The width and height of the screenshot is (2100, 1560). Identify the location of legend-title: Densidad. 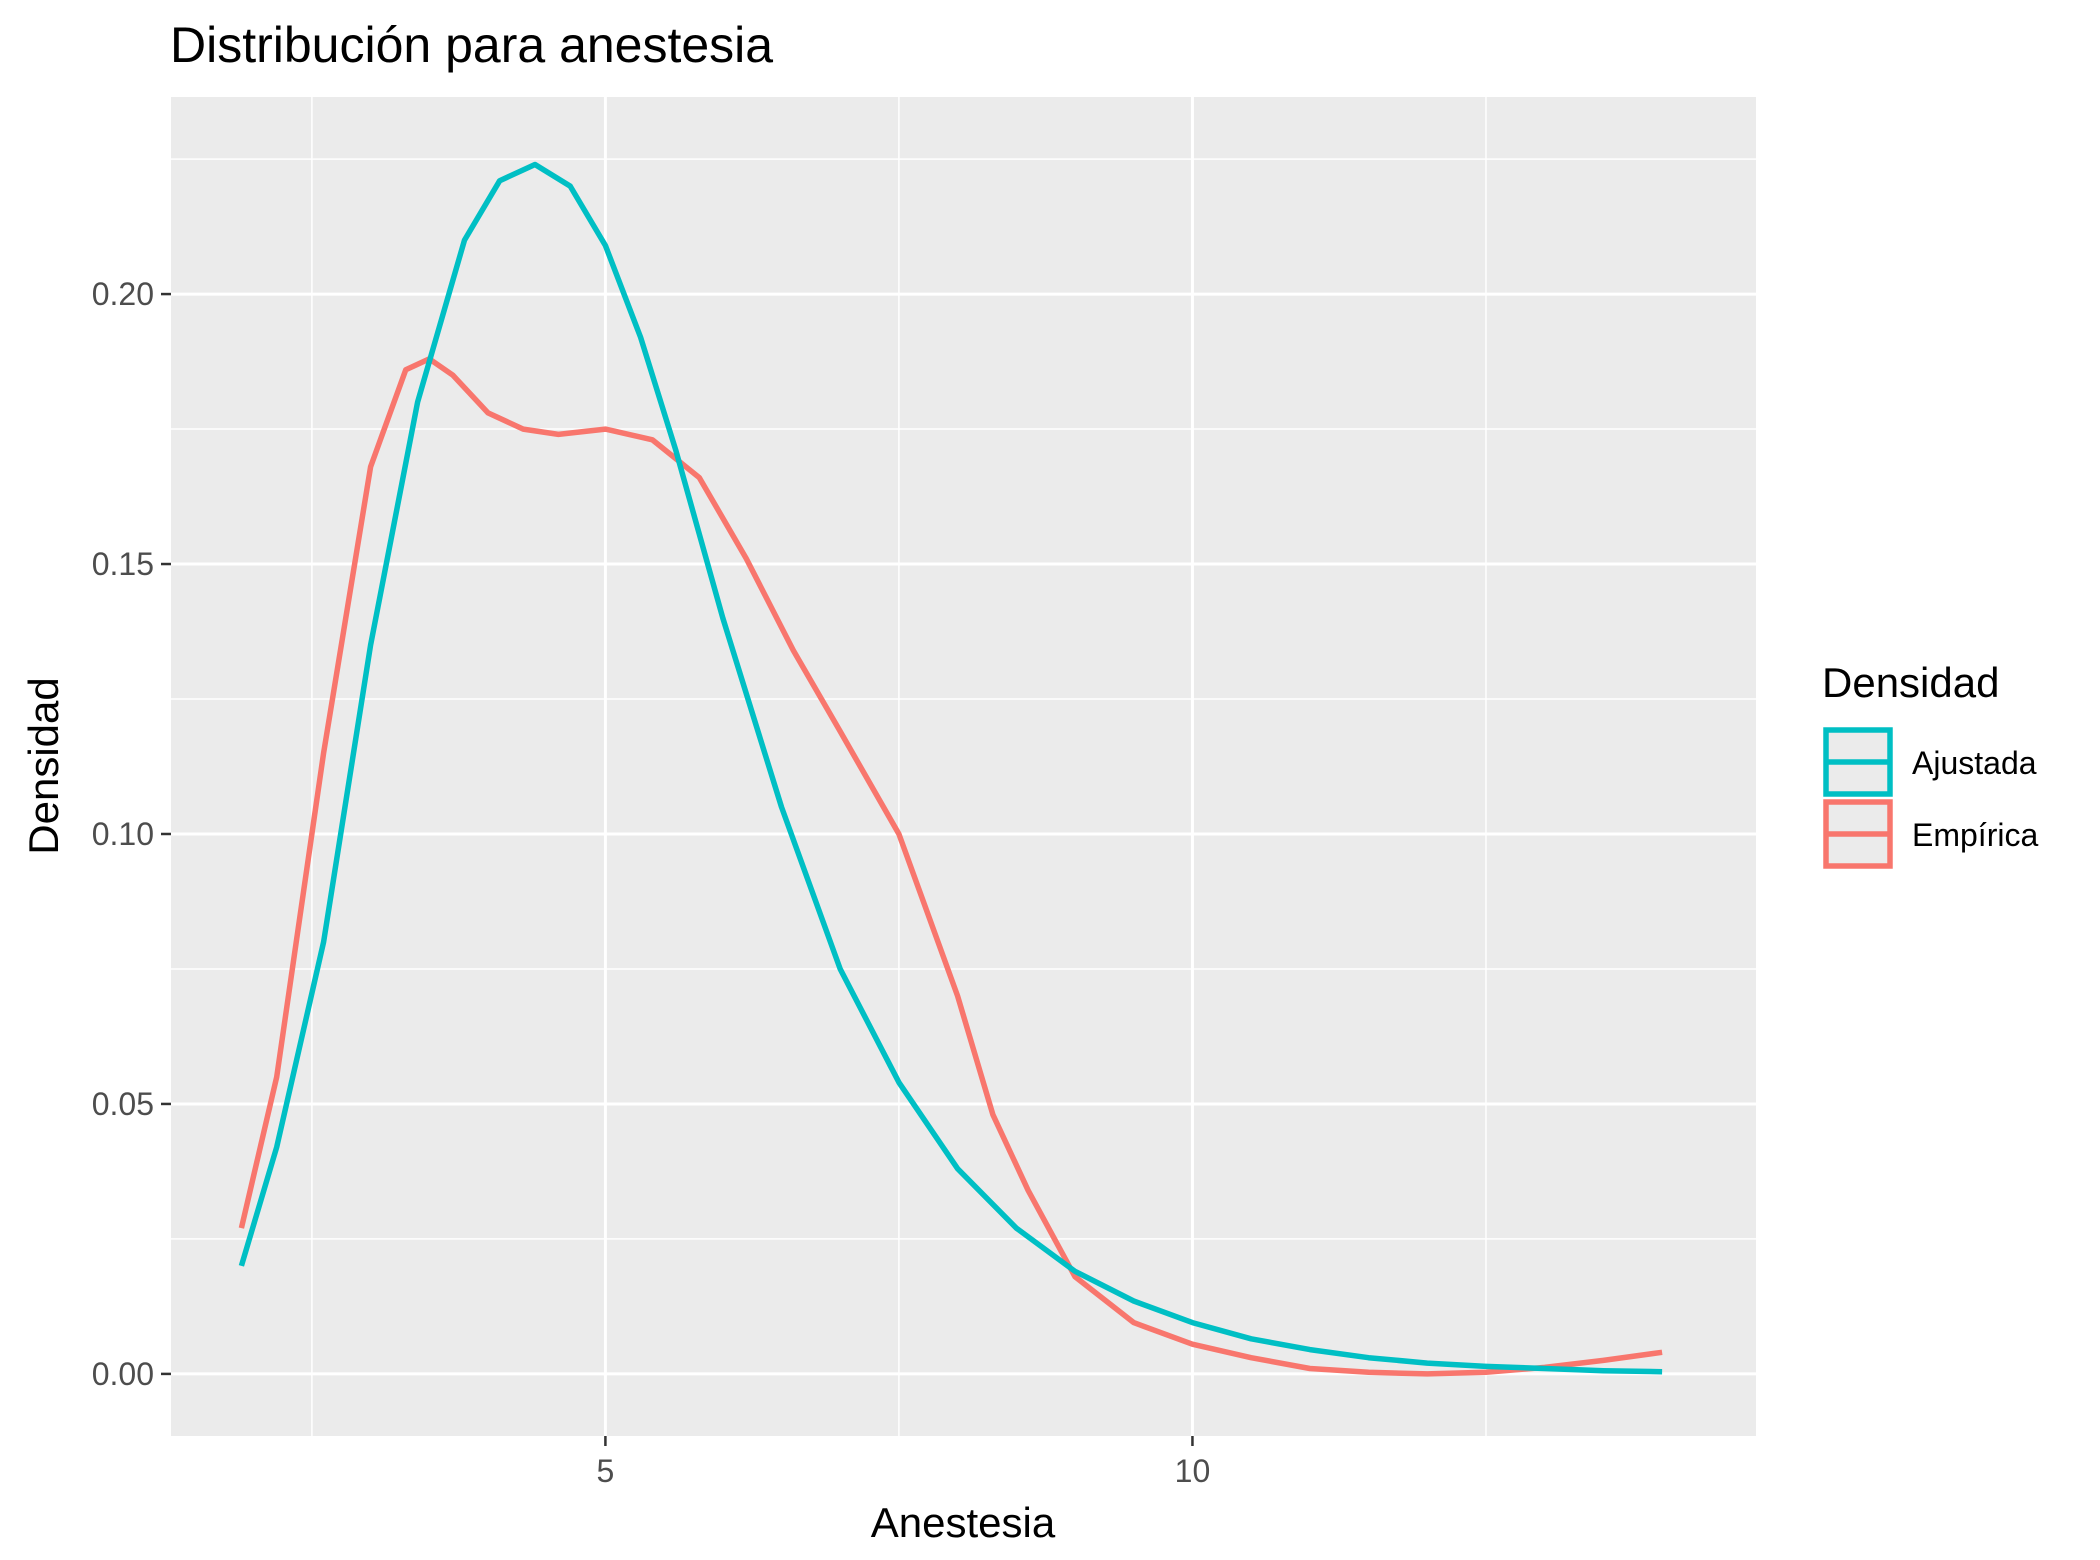
(1910, 682).